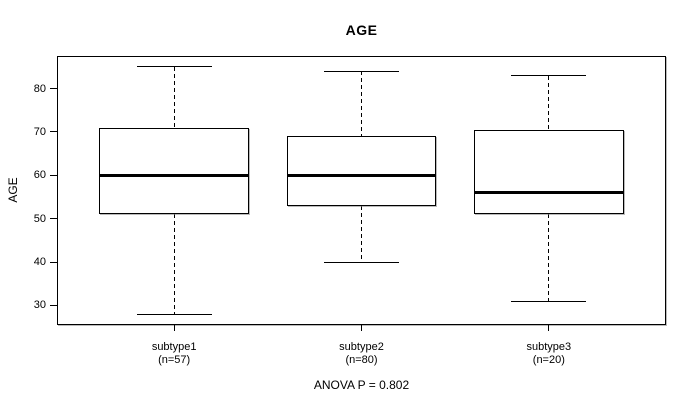  What do you see at coordinates (174, 264) in the screenshot?
I see `lower-whisker-line-subtype1` at bounding box center [174, 264].